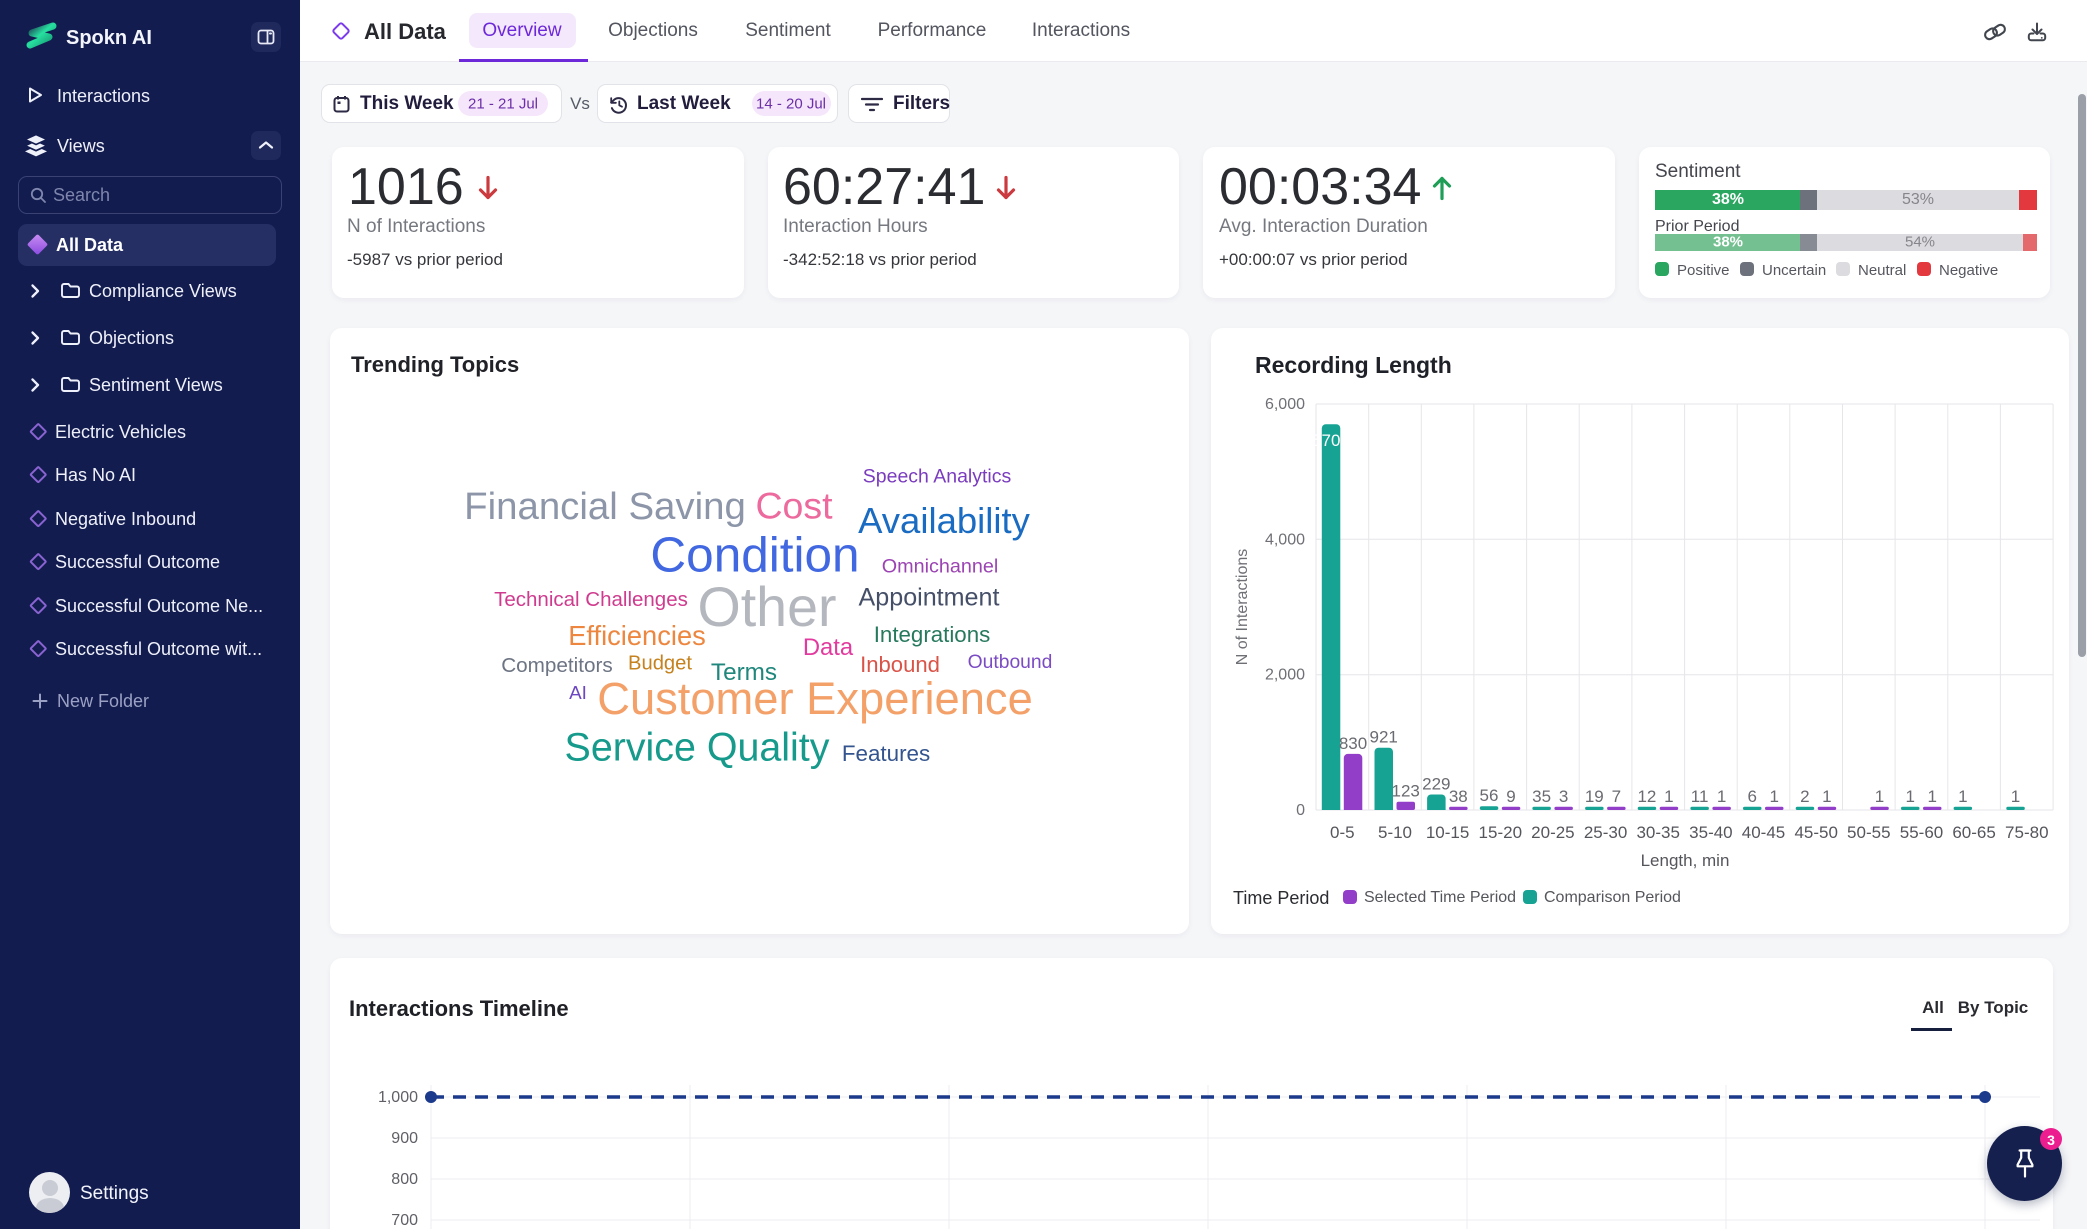 This screenshot has height=1229, width=2087. Describe the element at coordinates (1489, 795) in the screenshot. I see `svg-text: 56` at that location.